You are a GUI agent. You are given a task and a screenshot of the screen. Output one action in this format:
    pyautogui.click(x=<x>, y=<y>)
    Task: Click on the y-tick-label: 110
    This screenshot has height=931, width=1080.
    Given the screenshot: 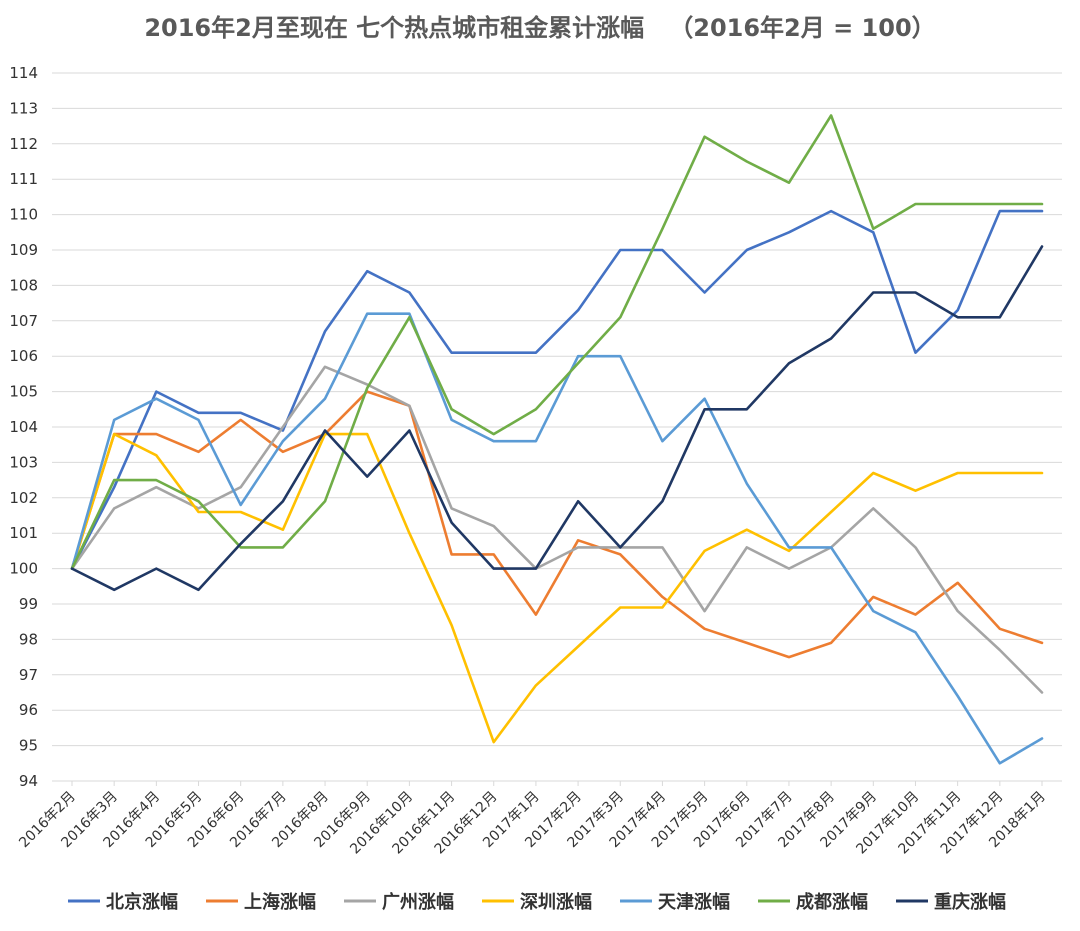 What is the action you would take?
    pyautogui.click(x=23, y=215)
    